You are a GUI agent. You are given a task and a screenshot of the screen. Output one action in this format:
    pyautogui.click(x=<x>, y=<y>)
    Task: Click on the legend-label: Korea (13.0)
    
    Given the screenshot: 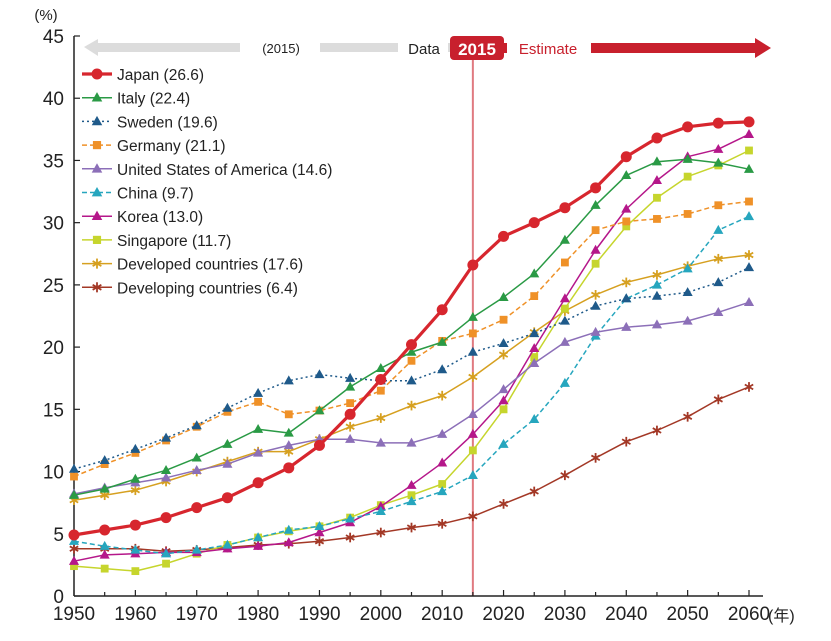 What is the action you would take?
    pyautogui.click(x=160, y=217)
    